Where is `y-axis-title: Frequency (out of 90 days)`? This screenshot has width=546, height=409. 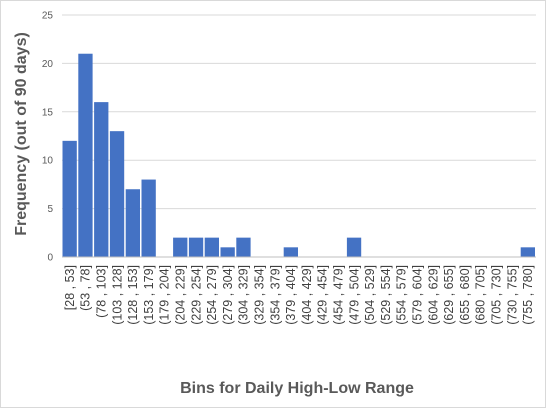
y-axis-title: Frequency (out of 90 days) is located at coordinates (21, 134).